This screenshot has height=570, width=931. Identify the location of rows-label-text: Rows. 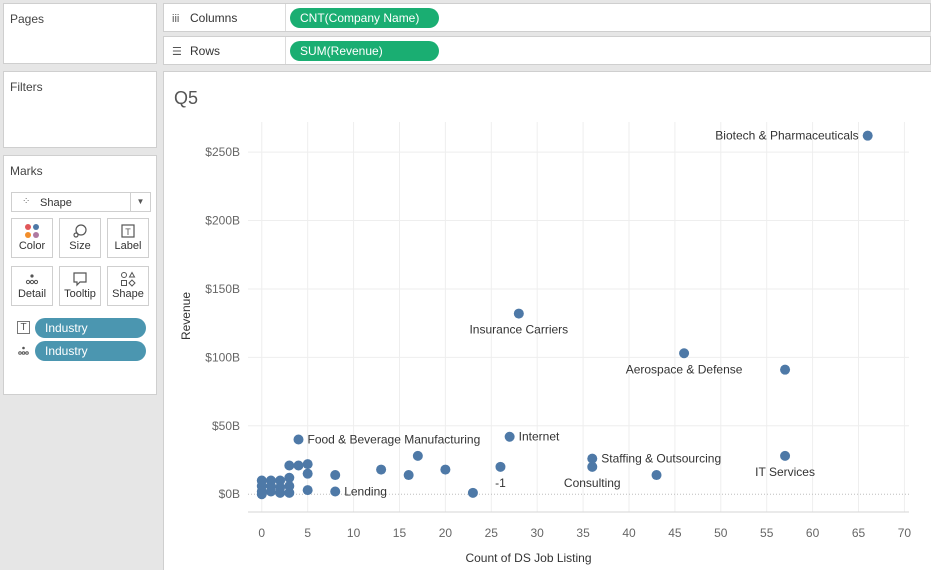
(205, 51).